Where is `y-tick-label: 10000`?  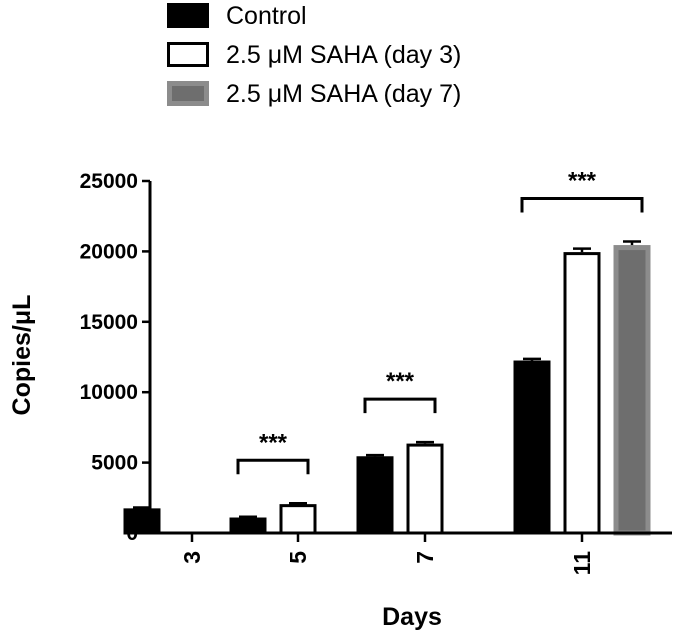
y-tick-label: 10000 is located at coordinates (109, 392).